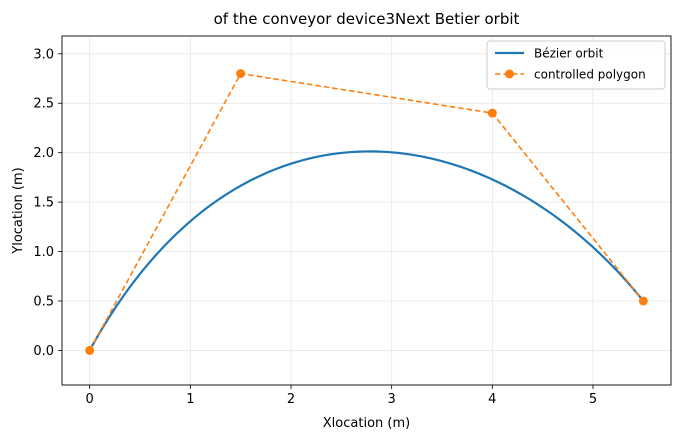 This screenshot has height=444, width=680. Describe the element at coordinates (590, 75) in the screenshot. I see `legend-label-controlled-polygon: controlled polygon` at that location.